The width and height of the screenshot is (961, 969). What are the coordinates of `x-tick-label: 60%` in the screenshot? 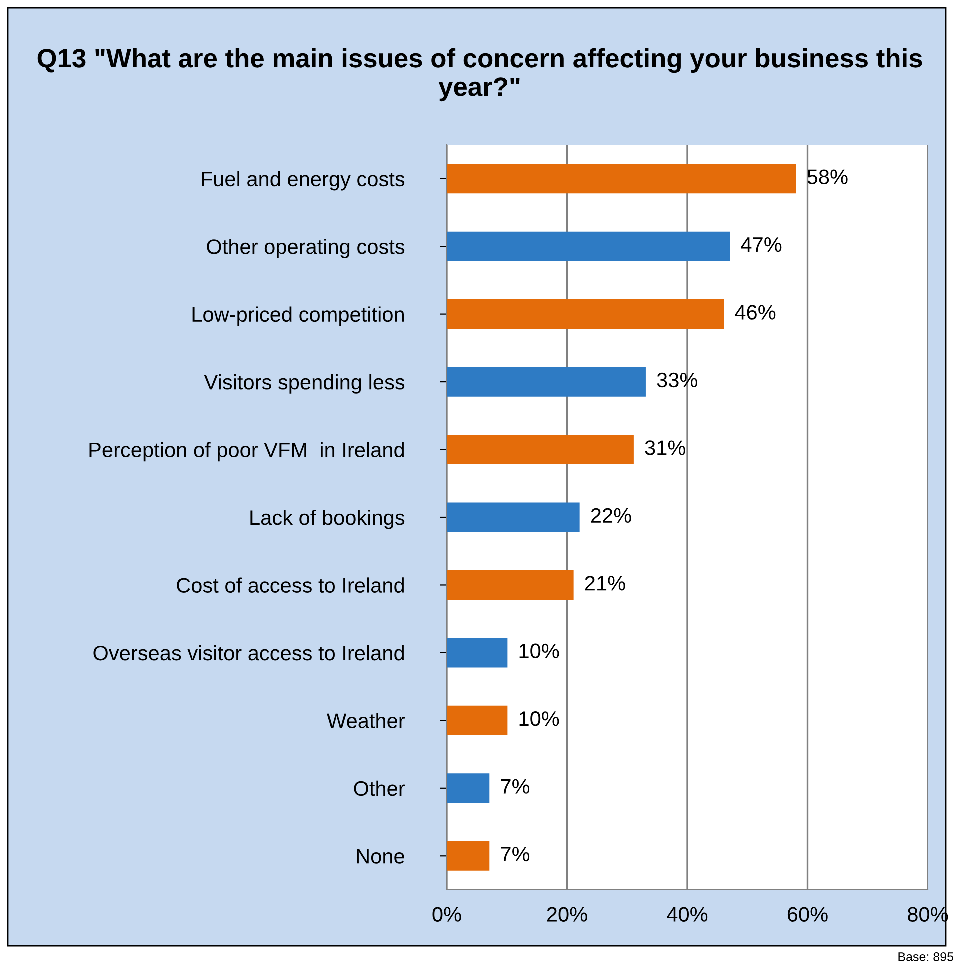 It's located at (808, 914).